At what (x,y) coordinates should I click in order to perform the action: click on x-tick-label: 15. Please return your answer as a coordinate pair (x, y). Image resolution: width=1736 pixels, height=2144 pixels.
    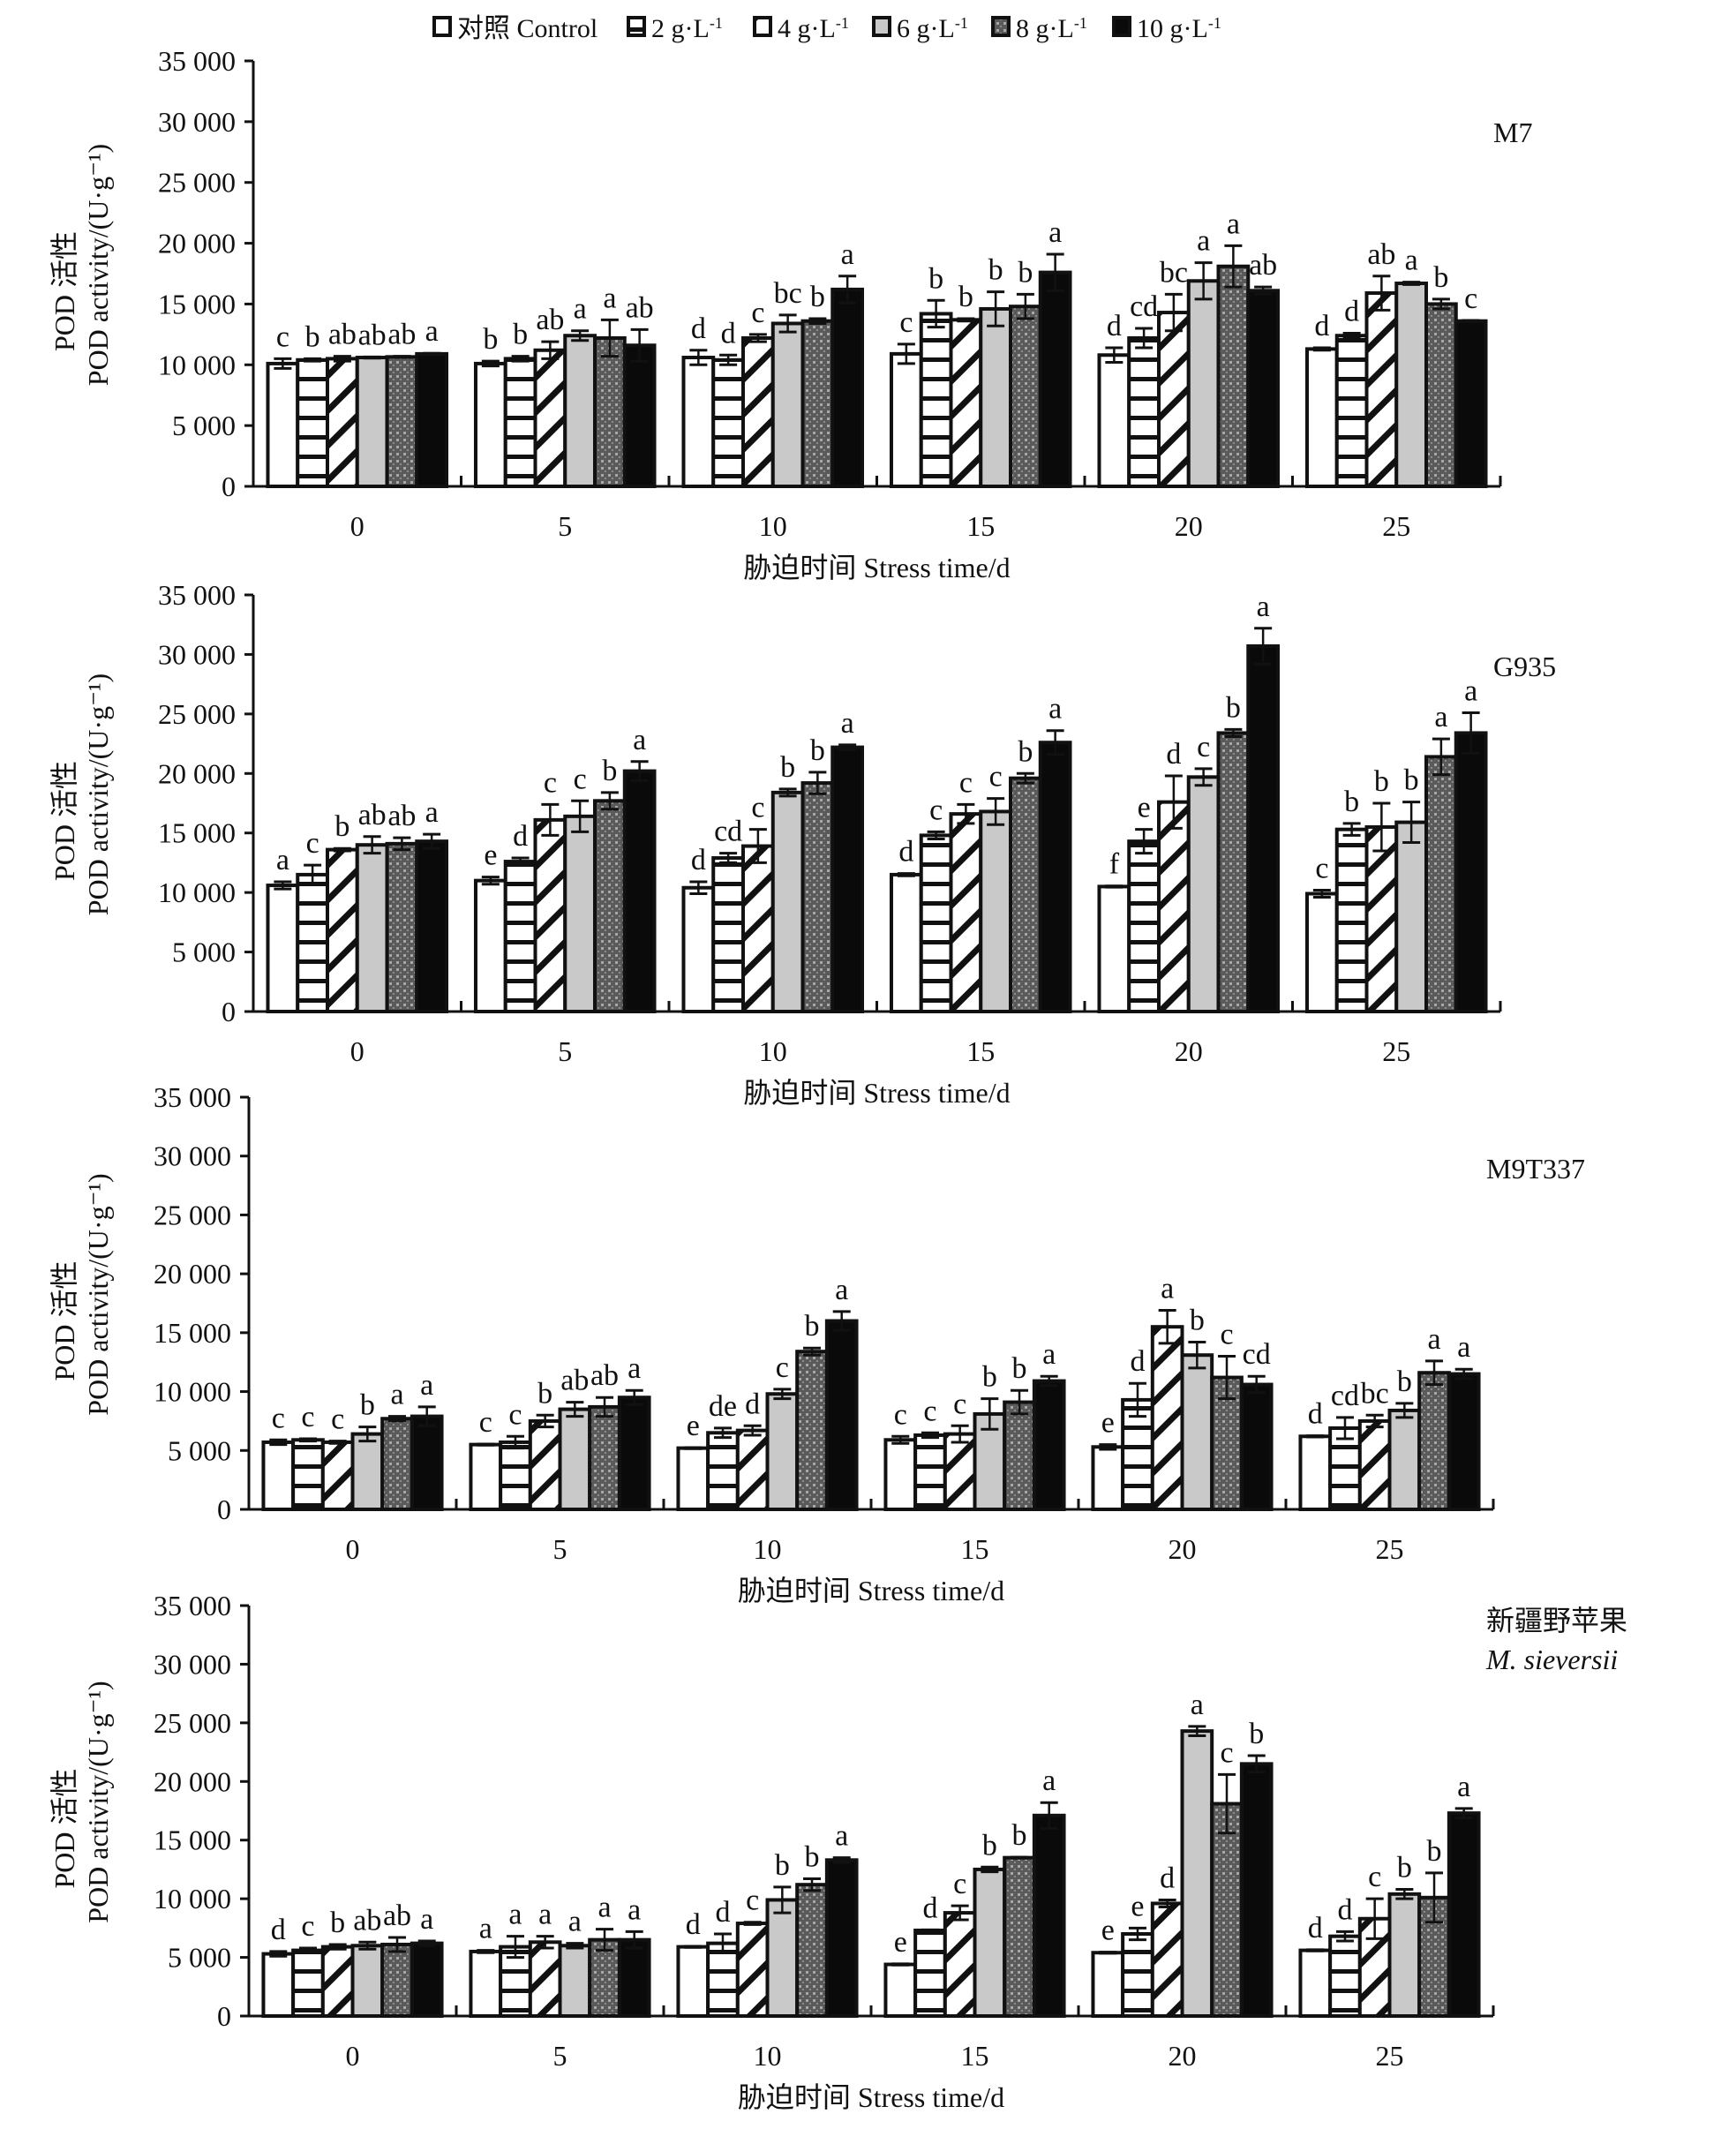
    Looking at the image, I should click on (975, 2056).